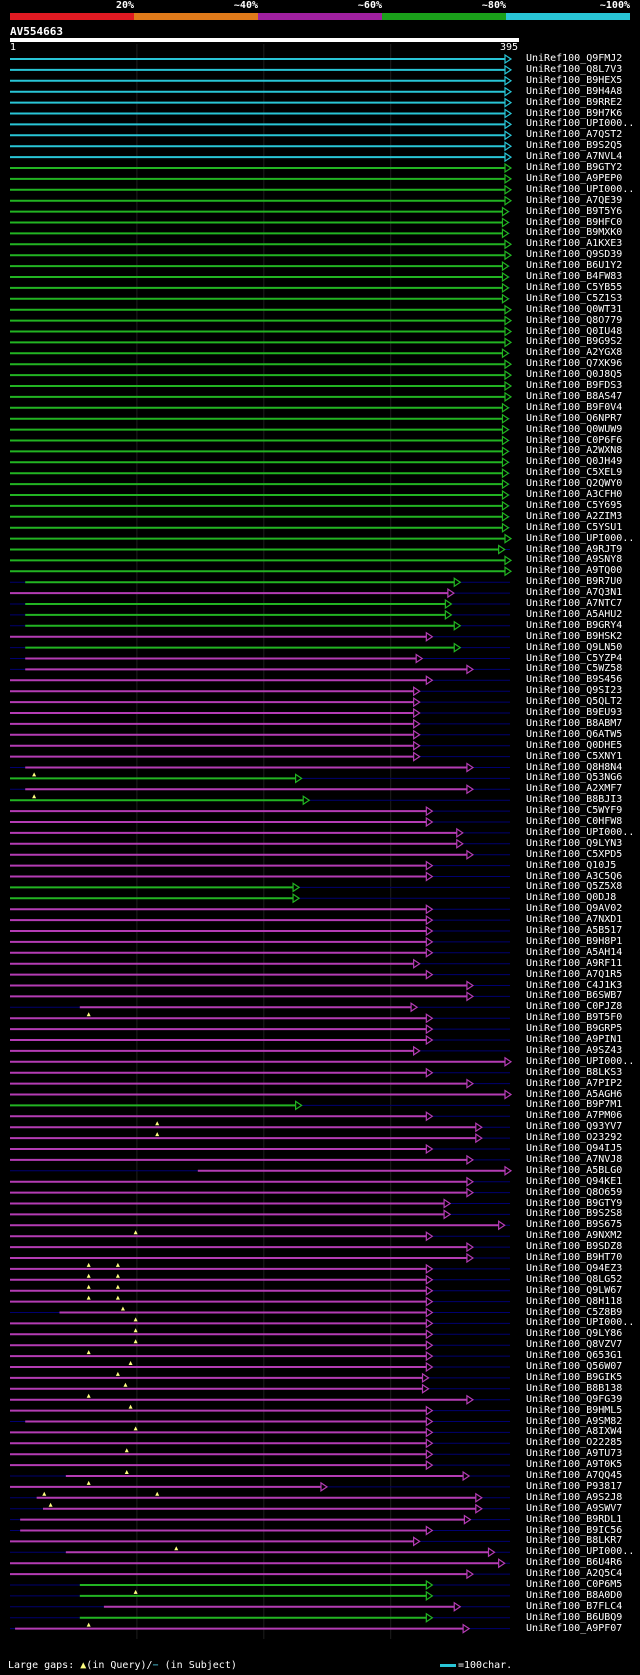  I want to click on hit-label: UniRef100_B9S2S8, so click(574, 1214).